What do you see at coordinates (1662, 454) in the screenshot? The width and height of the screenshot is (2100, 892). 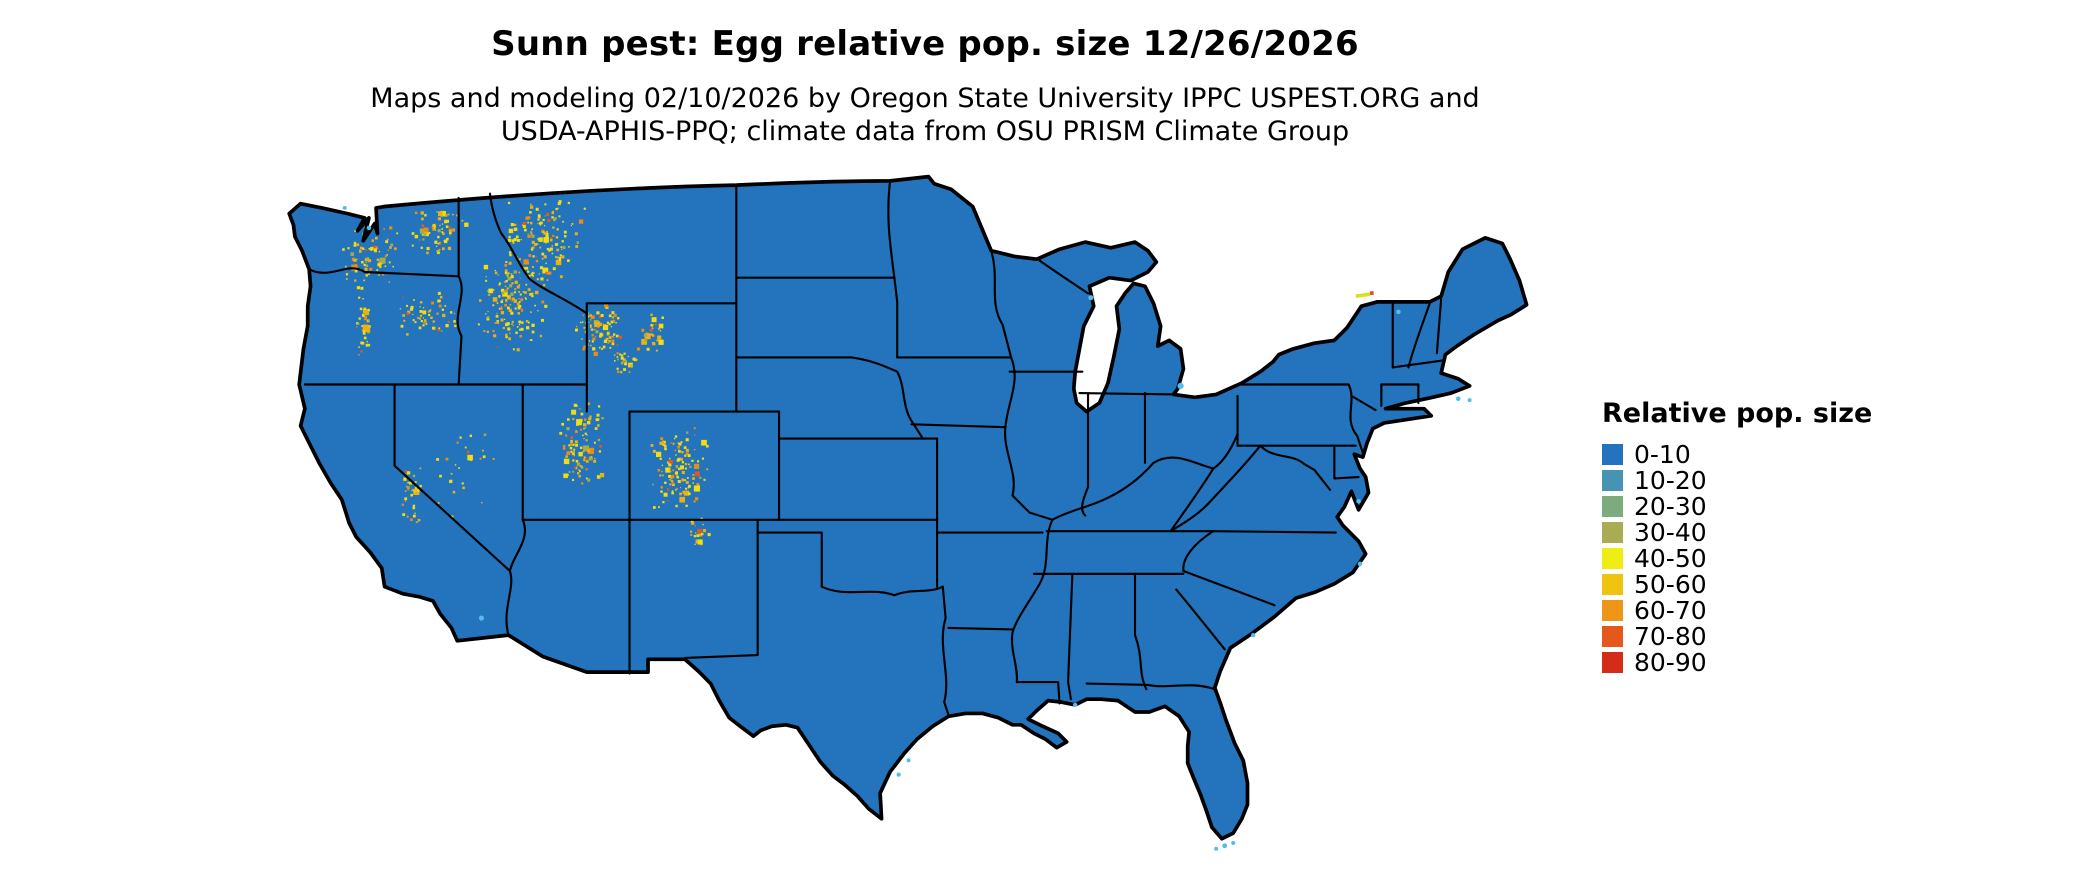 I see `legend-label: 0-10` at bounding box center [1662, 454].